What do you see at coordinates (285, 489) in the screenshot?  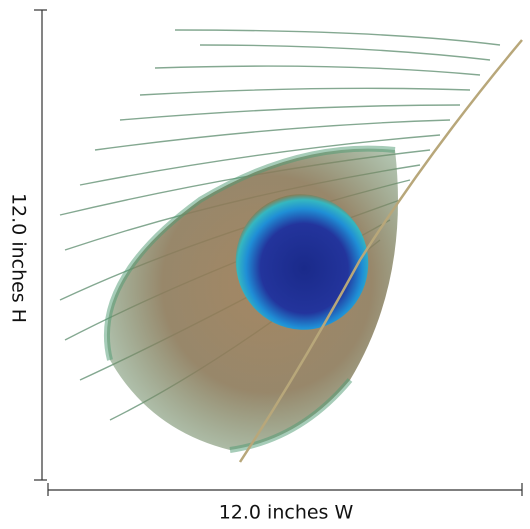 I see `width-dimension` at bounding box center [285, 489].